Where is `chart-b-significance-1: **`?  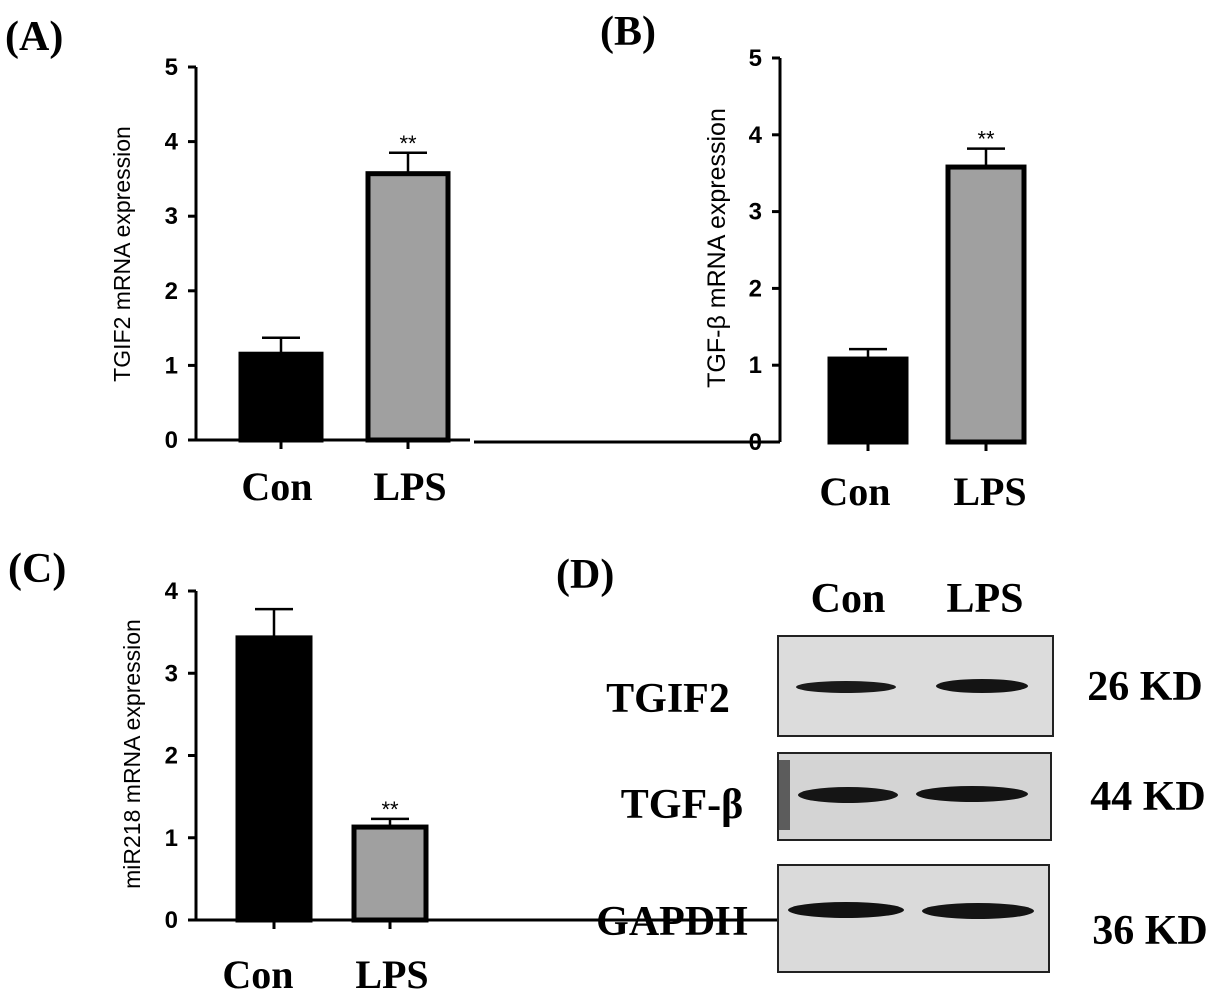
chart-b-significance-1: ** is located at coordinates (986, 139).